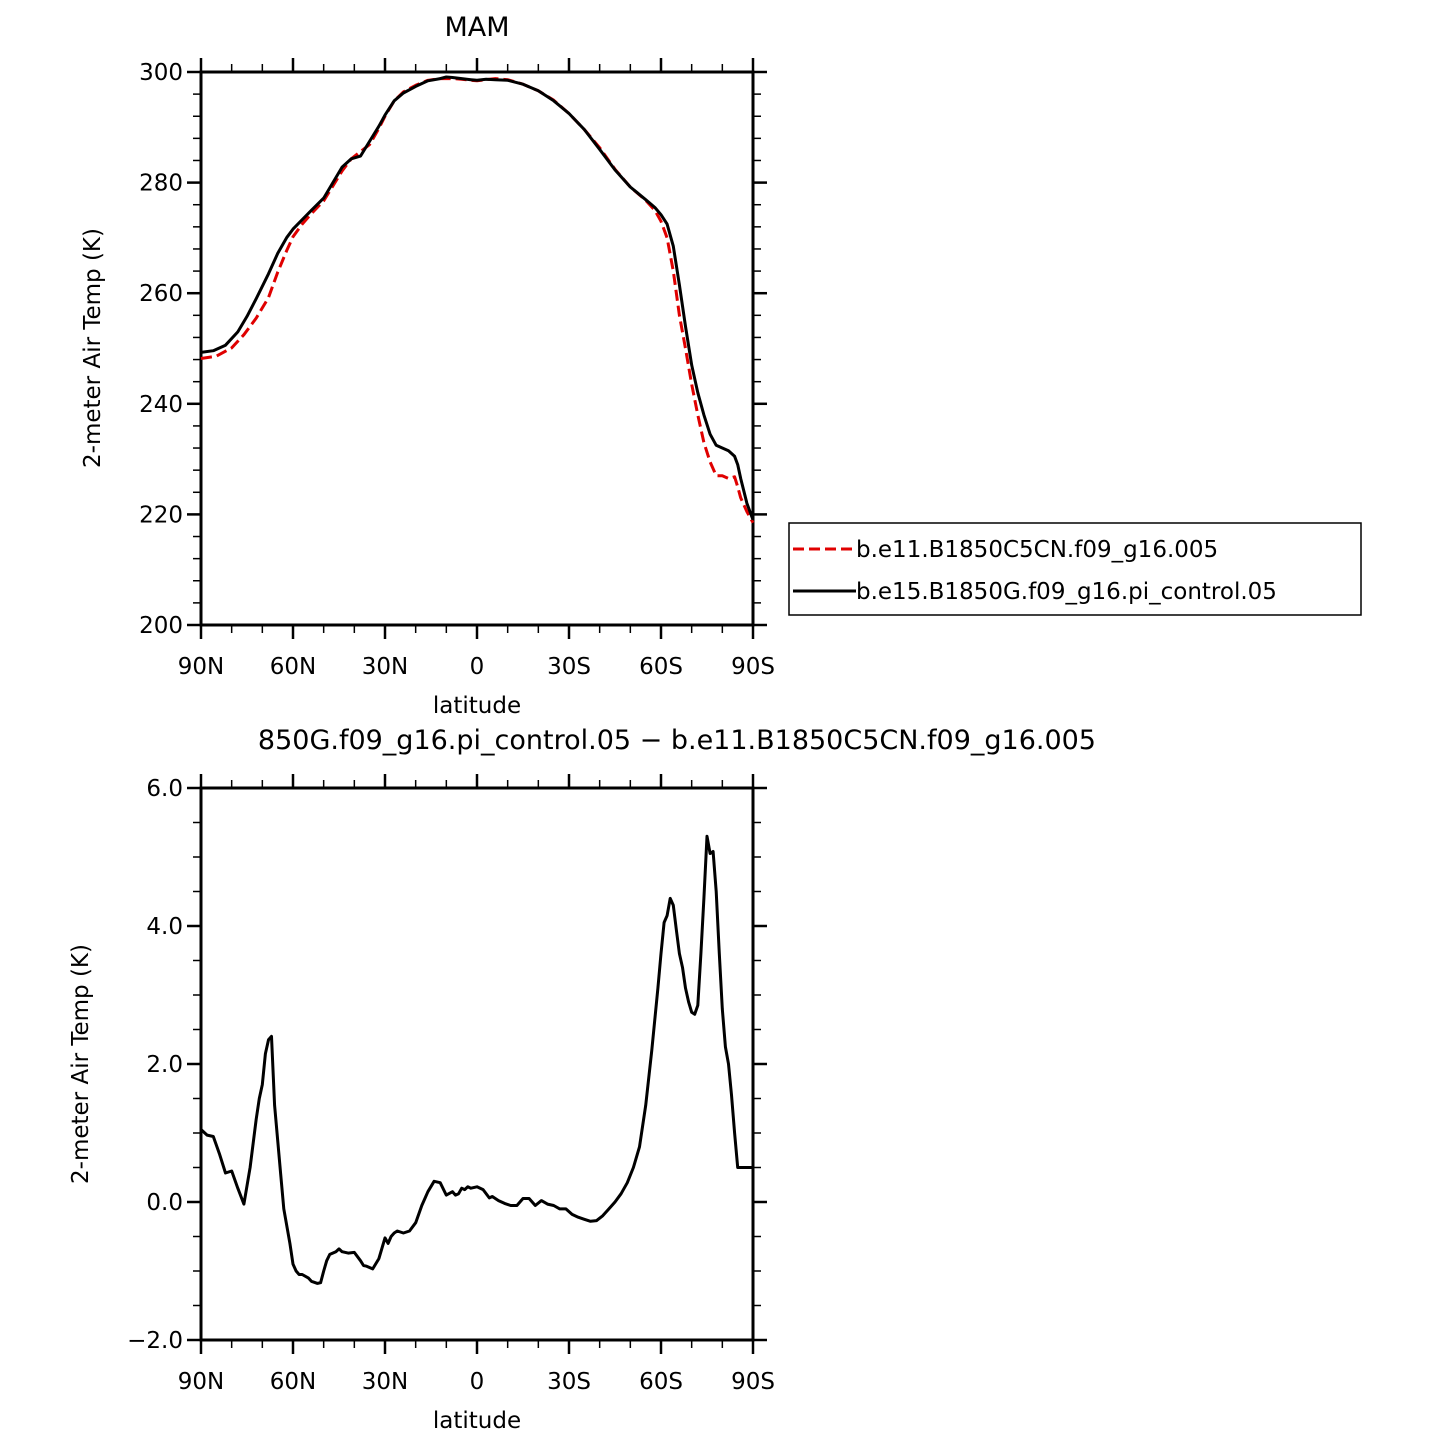  I want to click on top-y-tick-label: 220, so click(161, 515).